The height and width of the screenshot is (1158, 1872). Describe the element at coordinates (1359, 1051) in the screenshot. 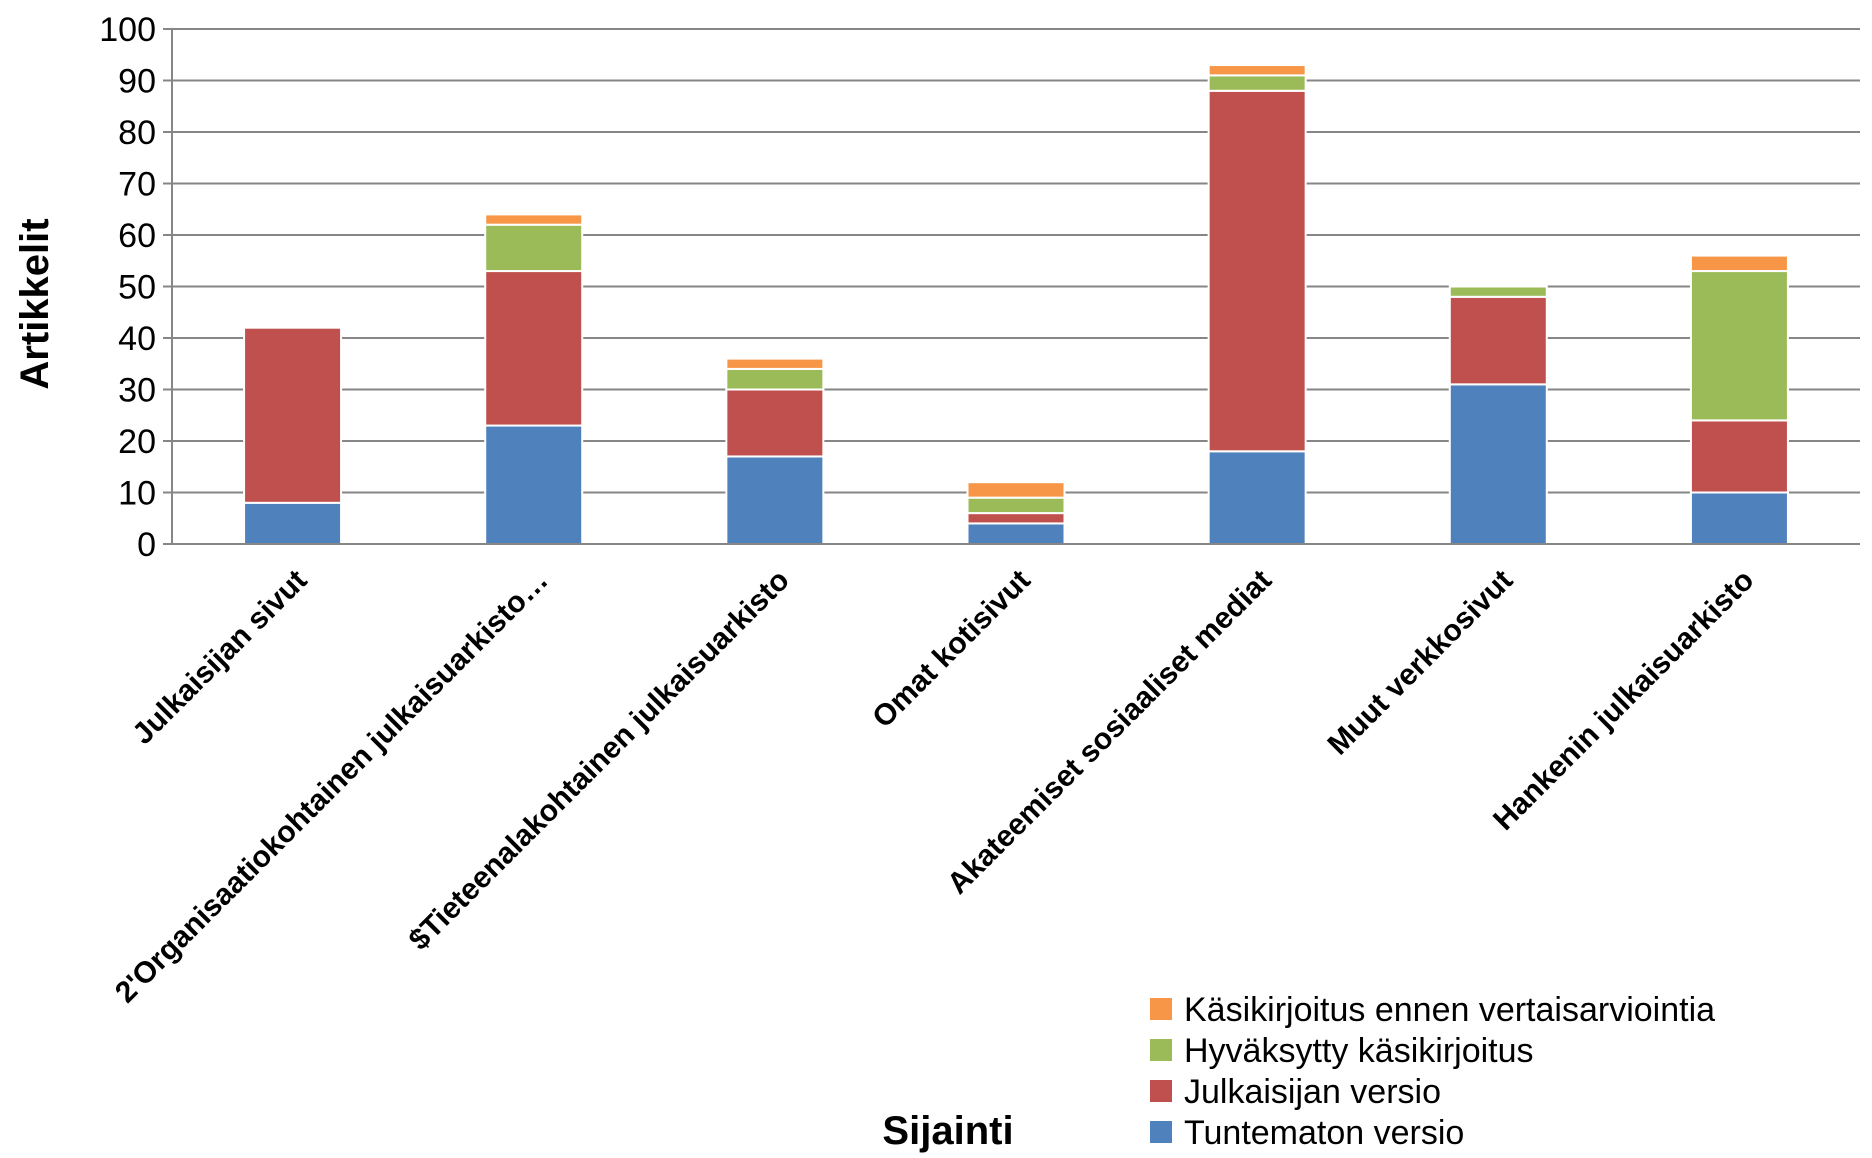

I see `legend-label: Hyväksytty käsikirjoitus` at that location.